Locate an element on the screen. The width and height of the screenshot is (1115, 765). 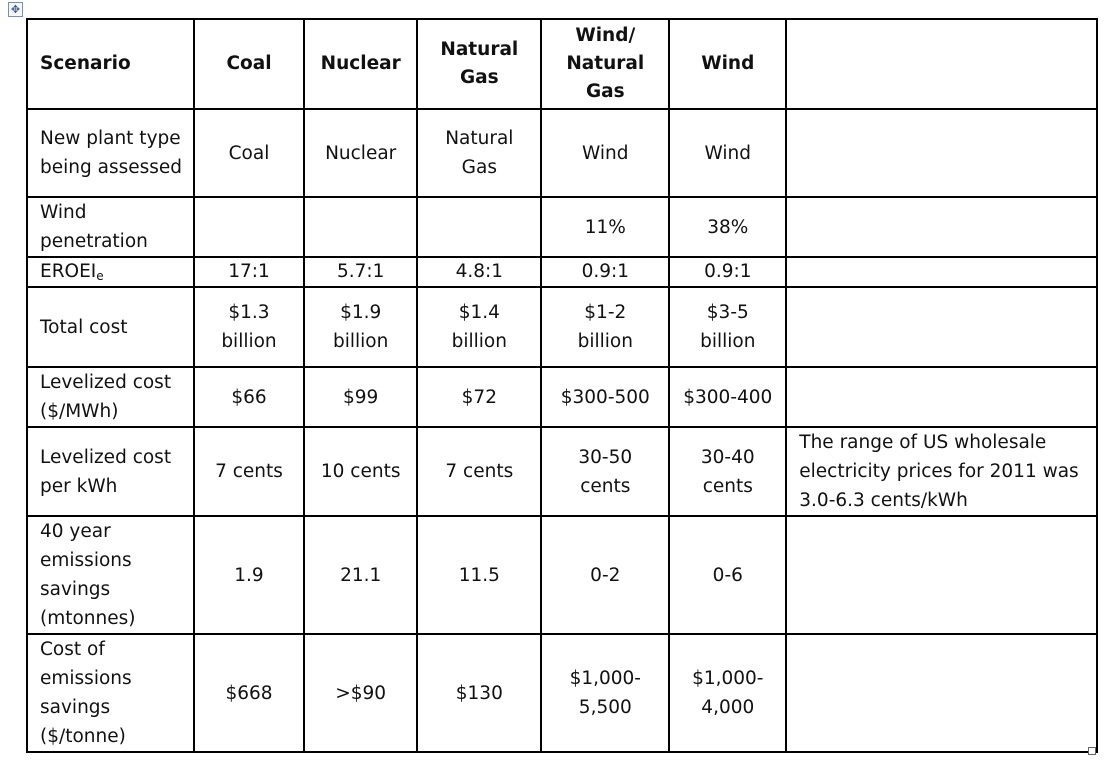
cell-wind-penetration-natural-gas is located at coordinates (479, 227).